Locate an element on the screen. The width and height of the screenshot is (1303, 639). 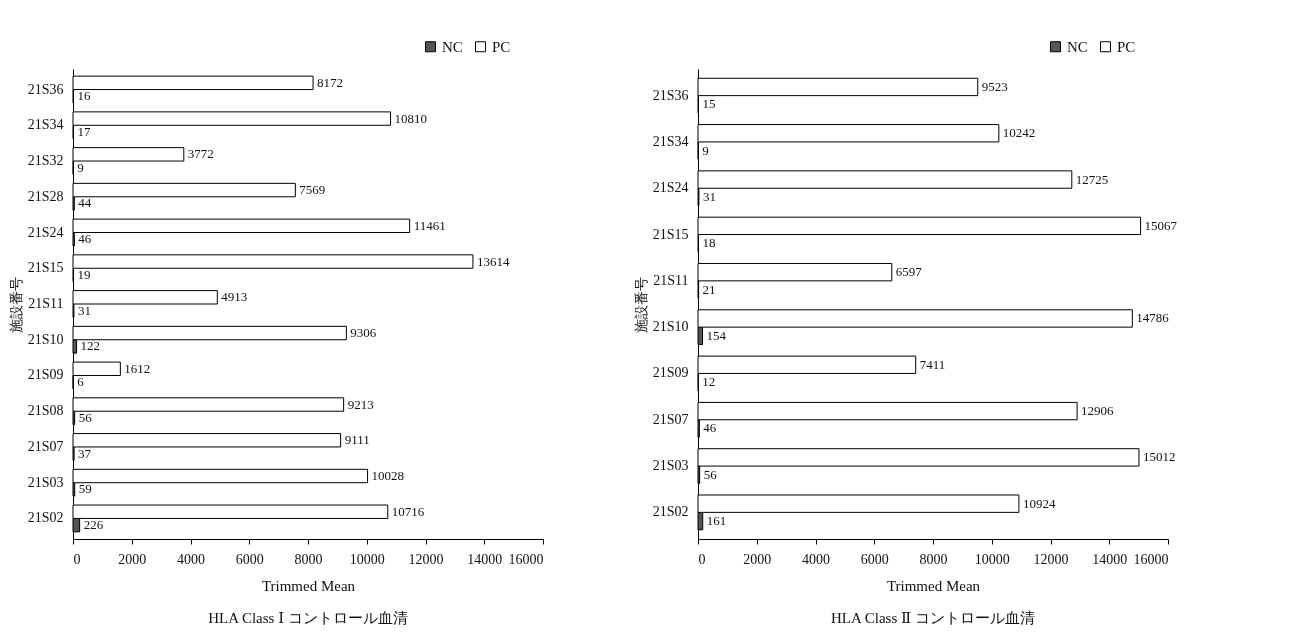
data-label: 10028 is located at coordinates (388, 476).